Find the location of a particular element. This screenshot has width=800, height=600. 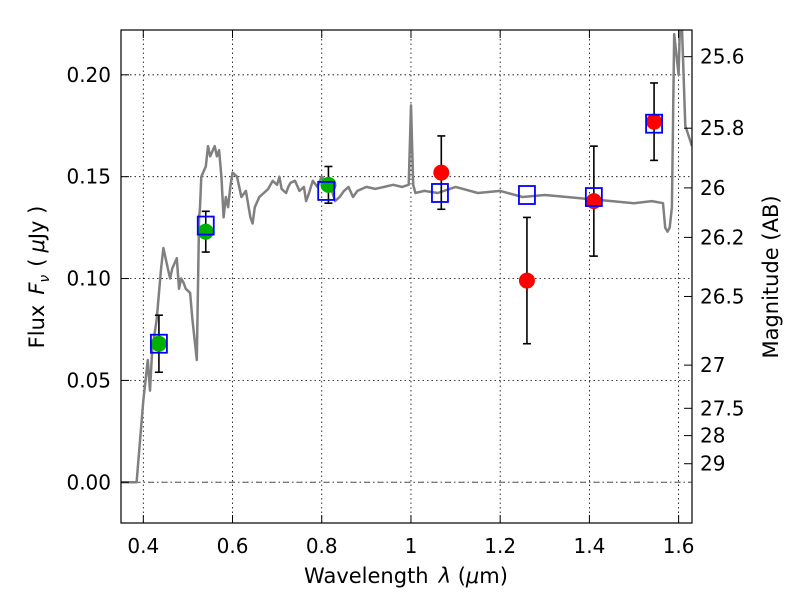

mag-tick-label: 25.6 is located at coordinates (722, 57).